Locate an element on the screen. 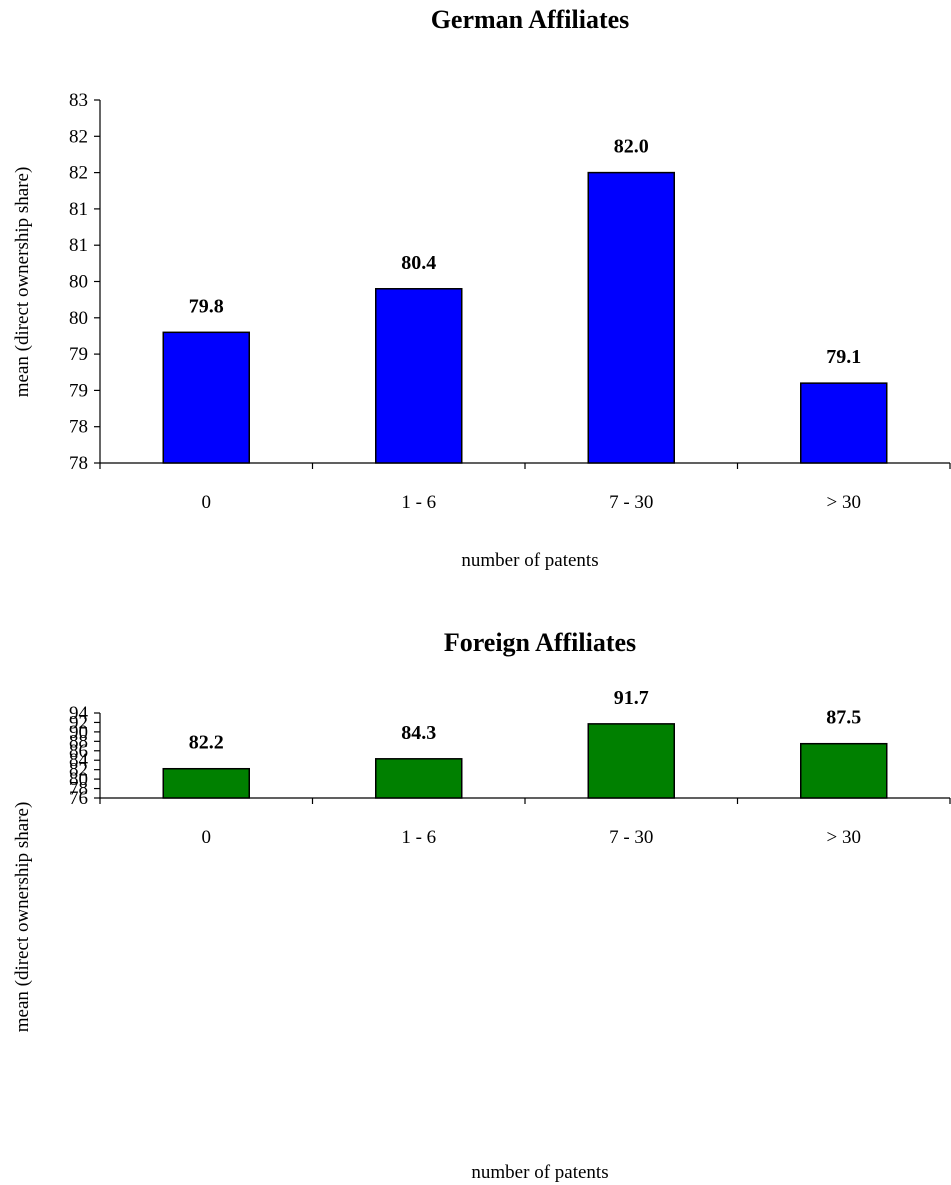  data-label: 79.8 is located at coordinates (206, 306).